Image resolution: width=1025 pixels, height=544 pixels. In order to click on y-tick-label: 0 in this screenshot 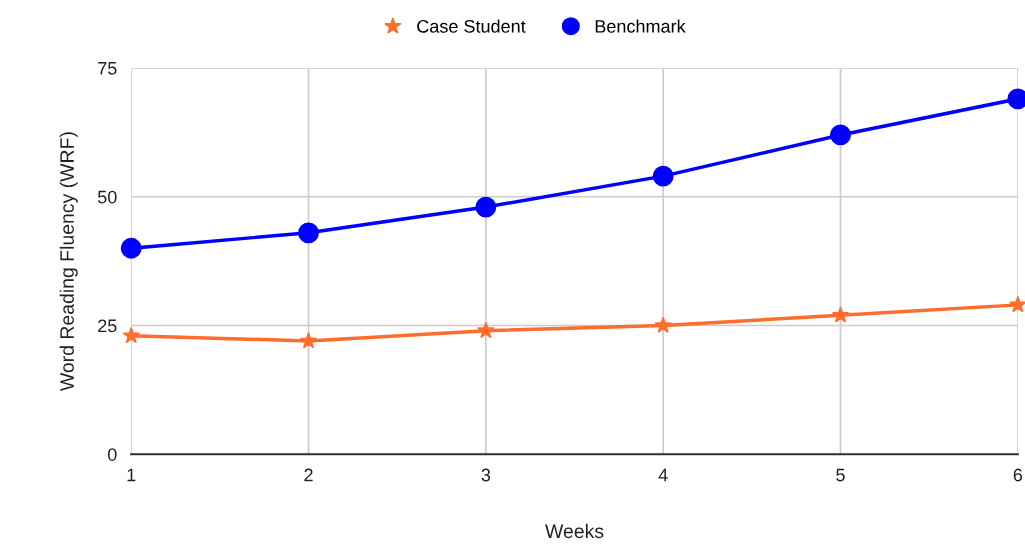, I will do `click(112, 454)`.